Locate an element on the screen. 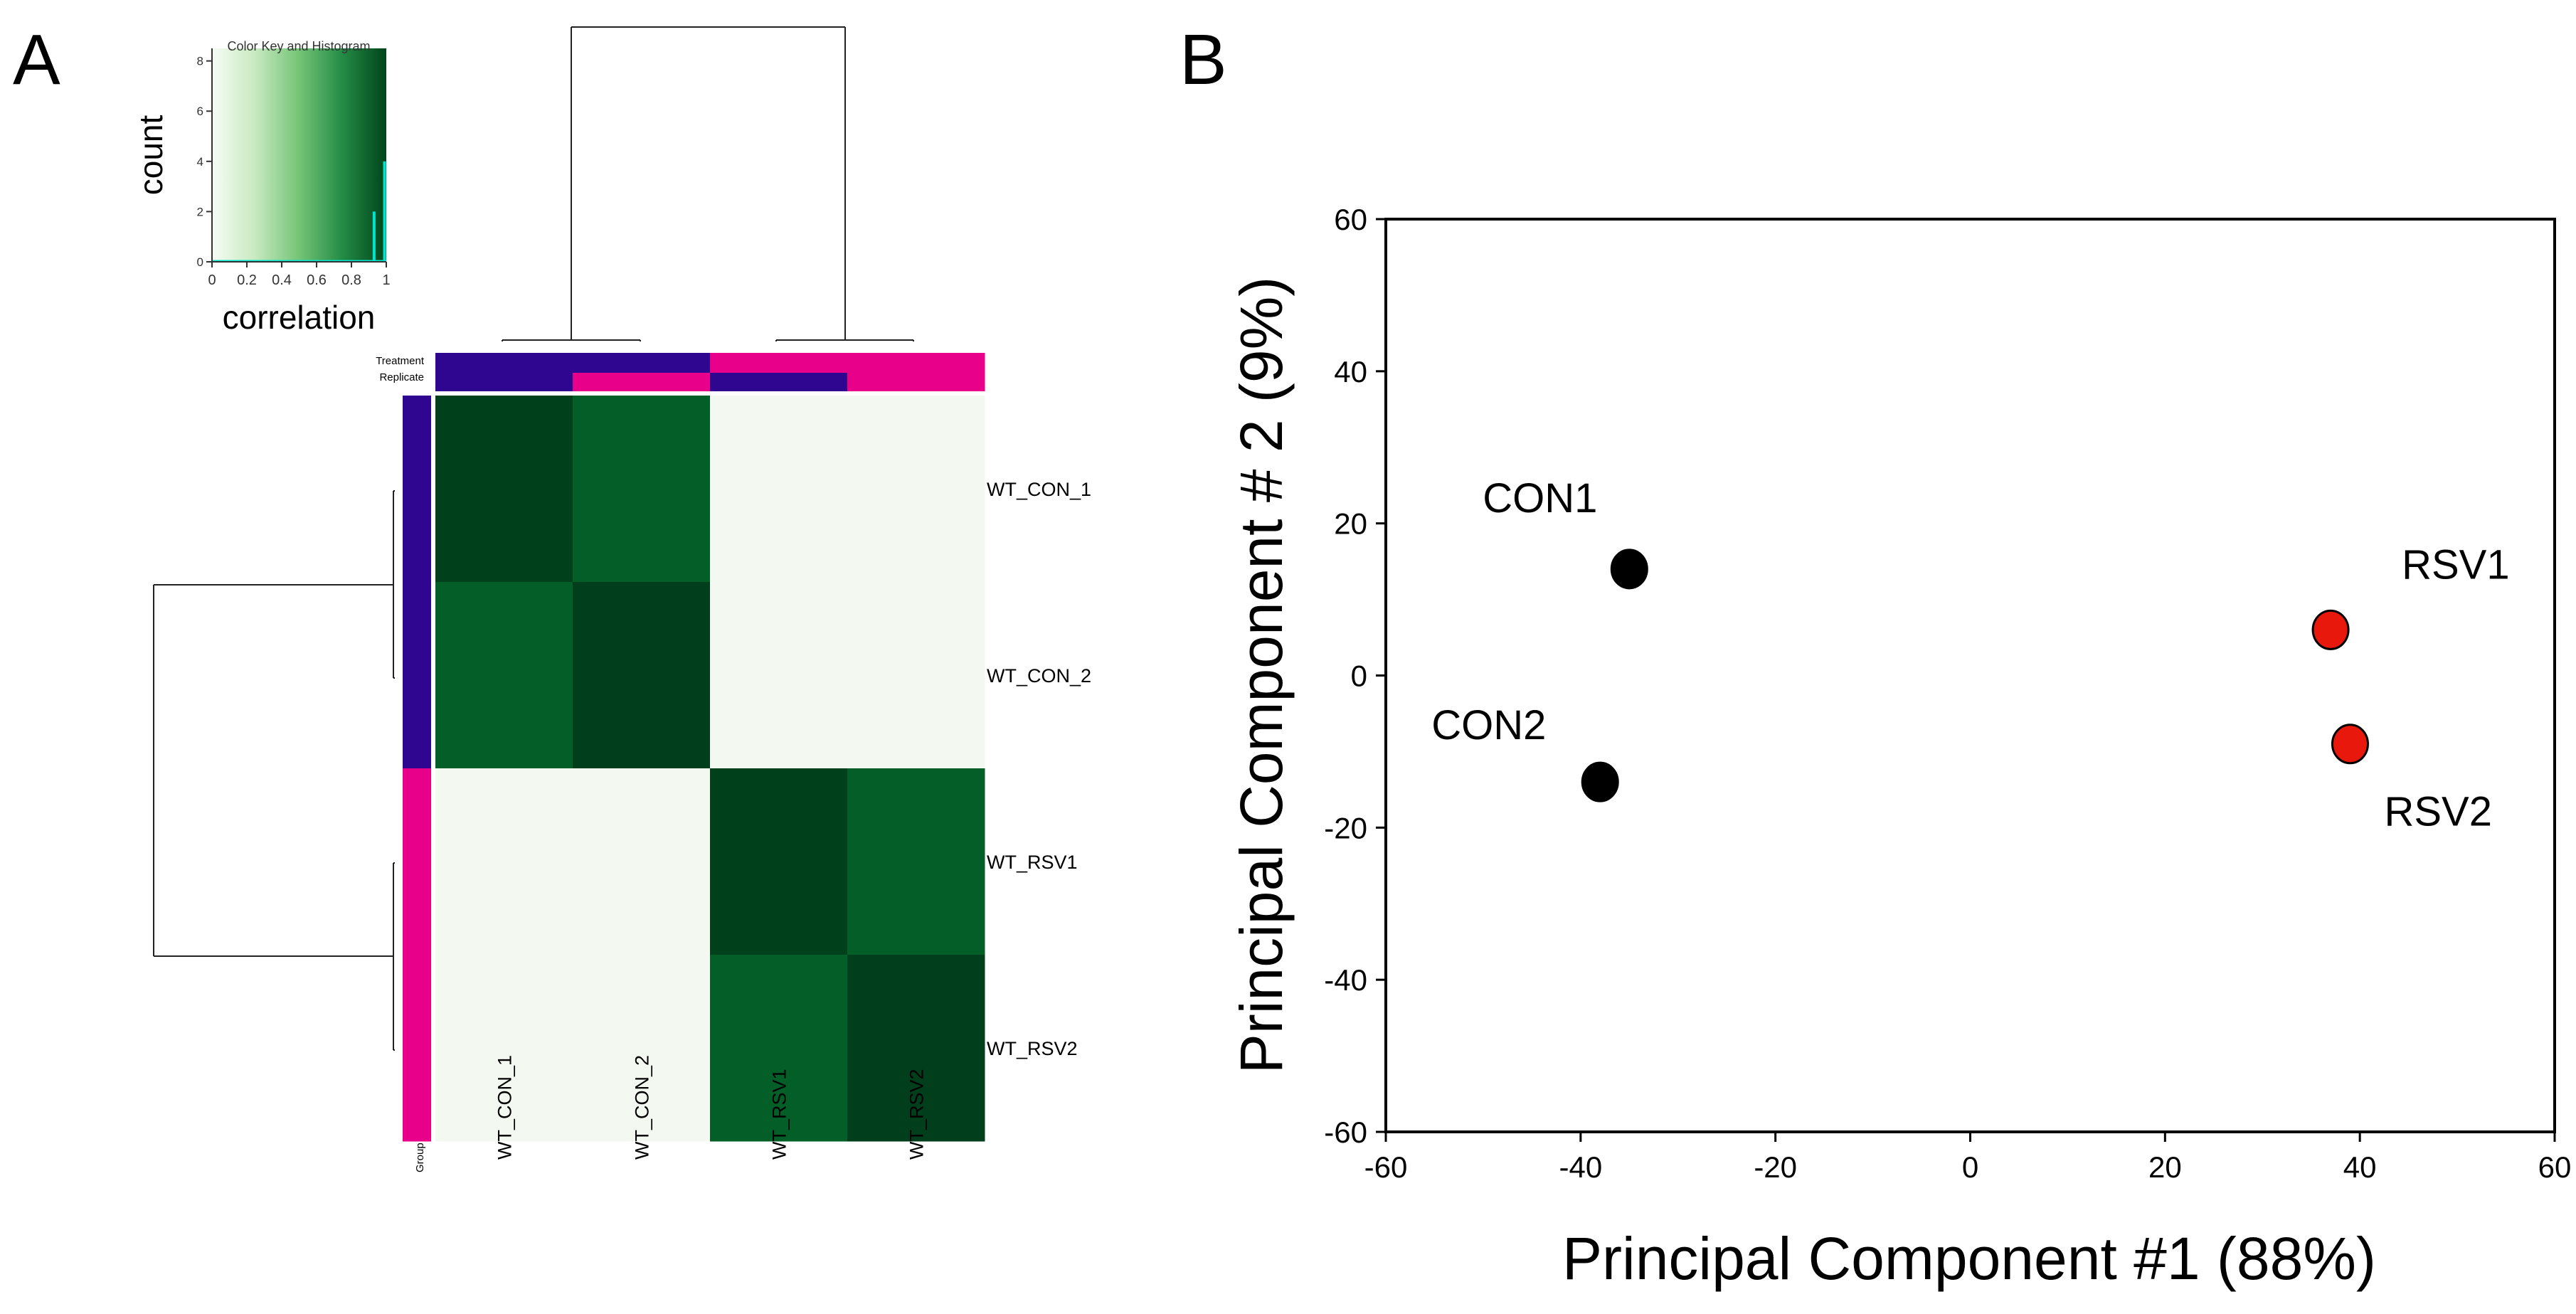  color-key-gradient is located at coordinates (299, 155).